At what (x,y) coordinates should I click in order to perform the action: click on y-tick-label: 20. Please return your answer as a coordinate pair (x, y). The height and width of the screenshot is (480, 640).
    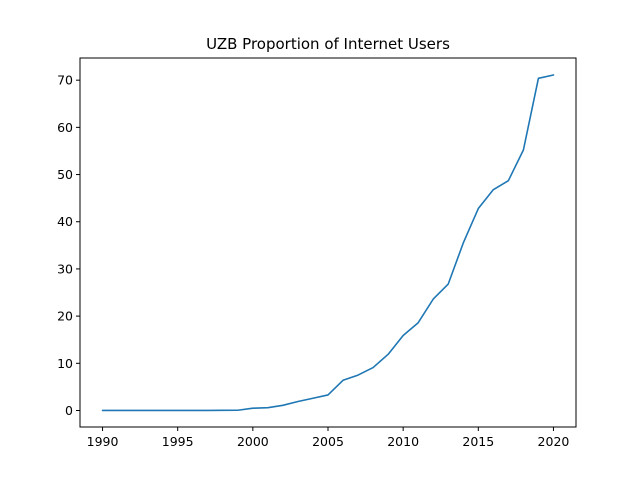
    Looking at the image, I should click on (65, 316).